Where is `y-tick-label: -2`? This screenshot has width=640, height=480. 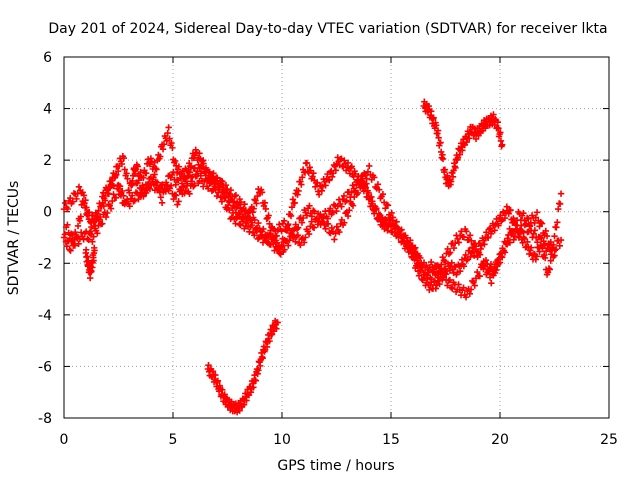 y-tick-label: -2 is located at coordinates (45, 264).